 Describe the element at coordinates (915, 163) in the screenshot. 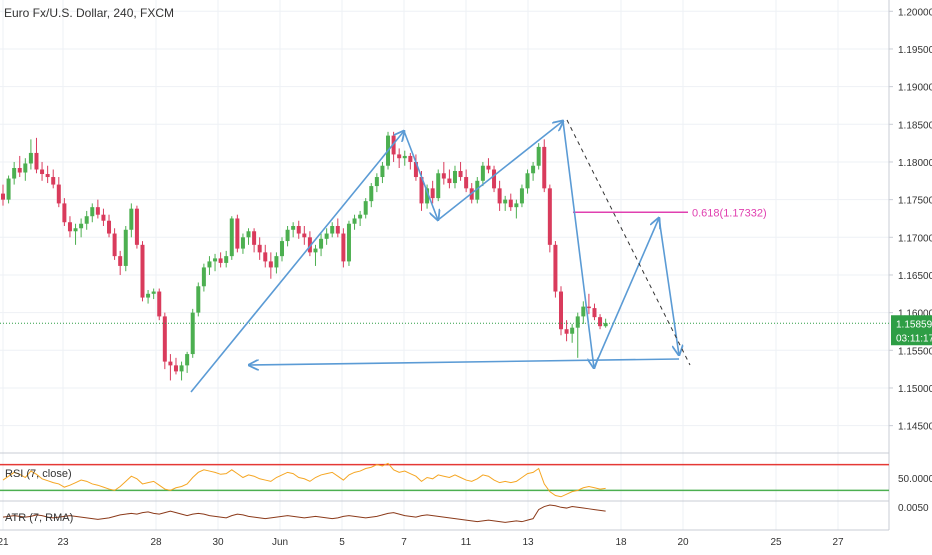

I see `price-tick-label: 1.18000` at that location.